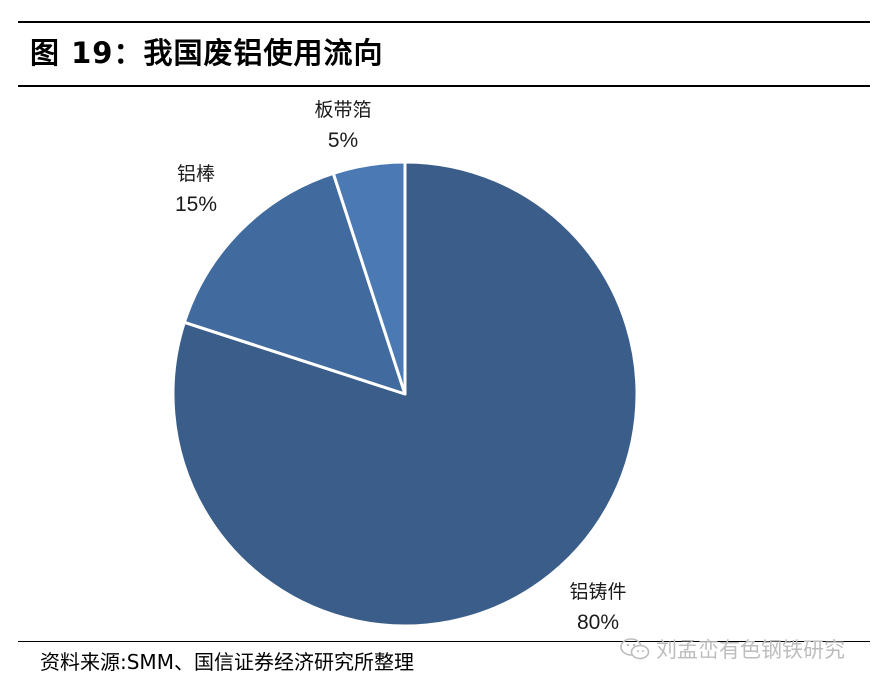  What do you see at coordinates (207, 53) in the screenshot?
I see `figure-title: 图 19：我国废铝使用流向` at bounding box center [207, 53].